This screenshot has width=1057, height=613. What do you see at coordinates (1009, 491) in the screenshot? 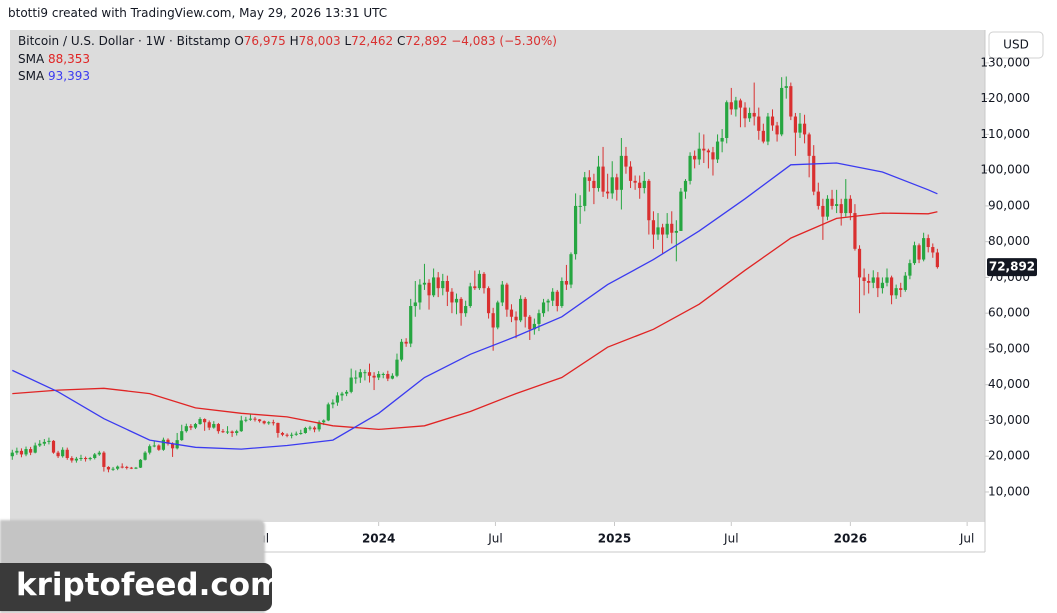
I see `y-tick-label: 10,000` at bounding box center [1009, 491].